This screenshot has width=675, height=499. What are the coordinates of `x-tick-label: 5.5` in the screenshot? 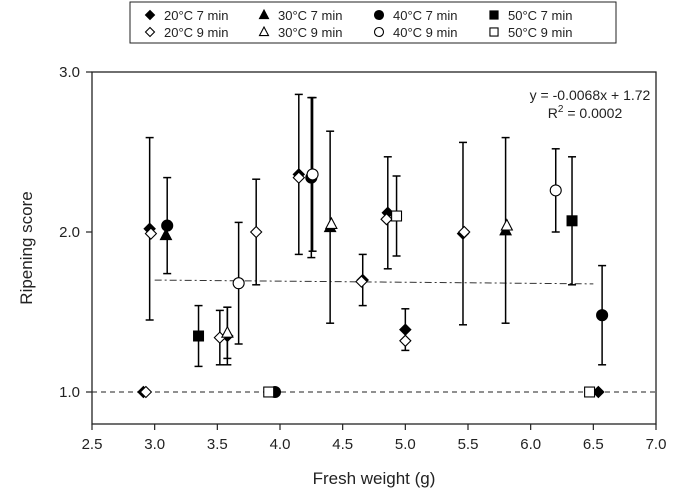 It's located at (468, 444).